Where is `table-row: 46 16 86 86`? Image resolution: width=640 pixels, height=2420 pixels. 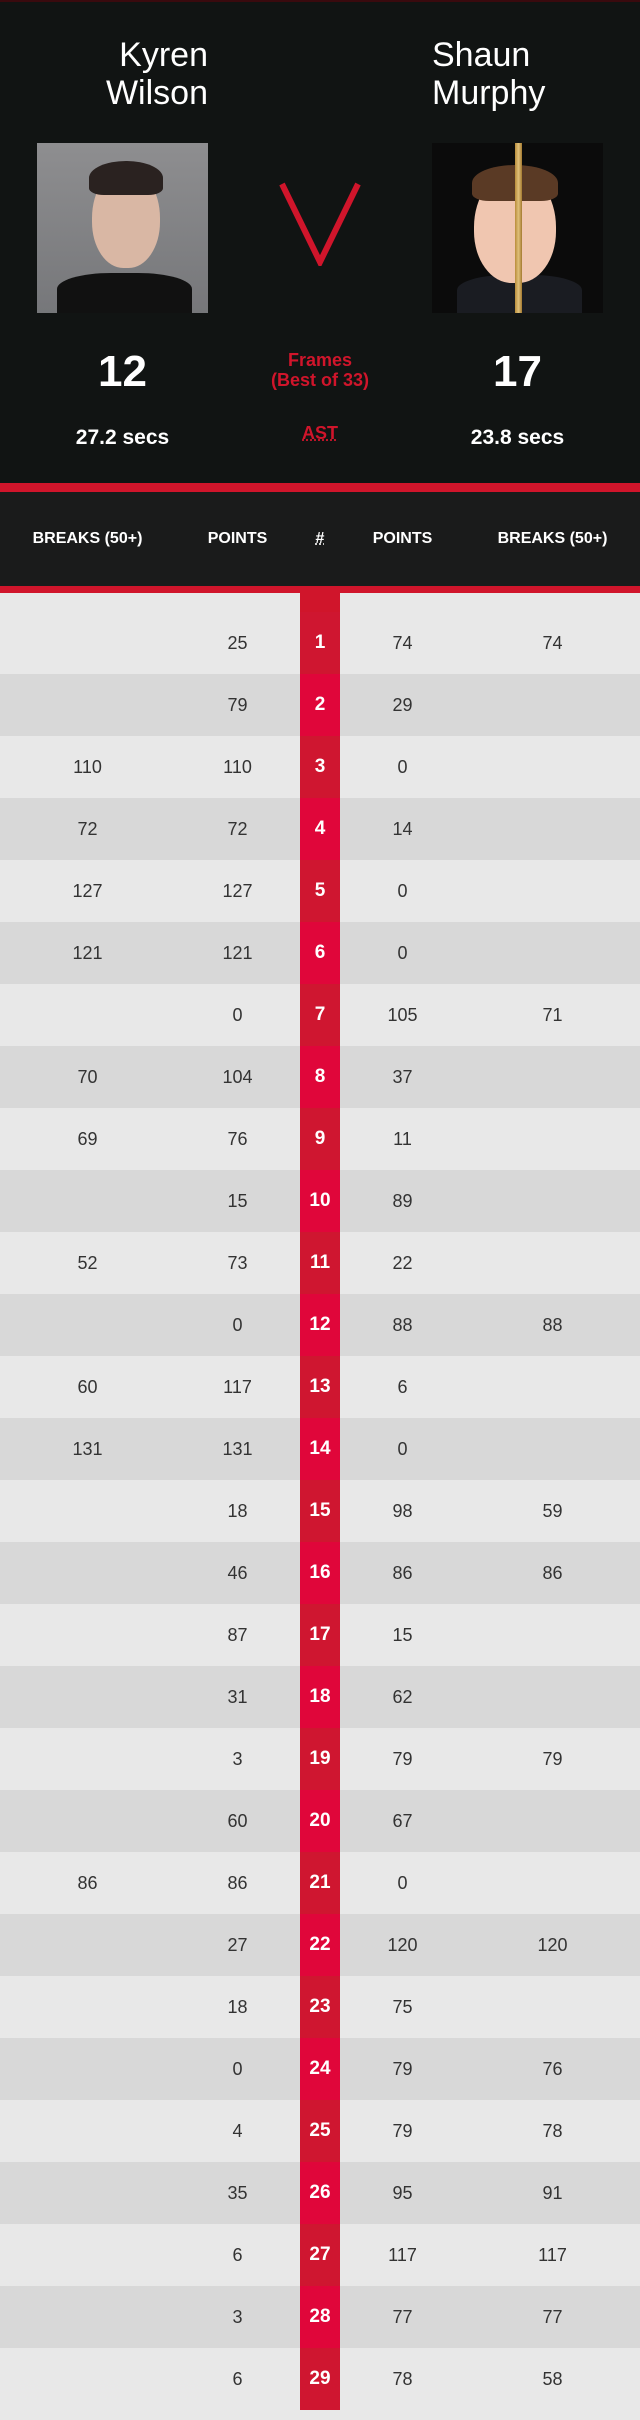
table-row: 46 16 86 86 is located at coordinates (320, 1573).